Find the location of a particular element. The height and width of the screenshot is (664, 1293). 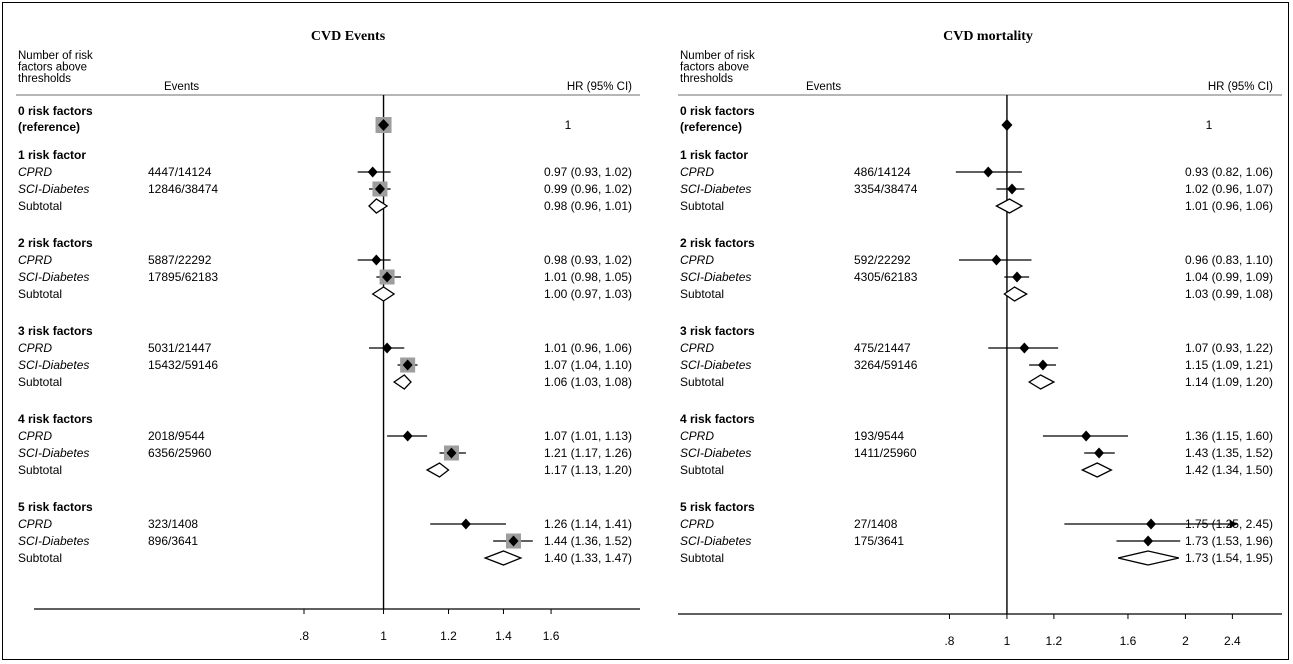

events-count: 5887/22292 is located at coordinates (180, 260).